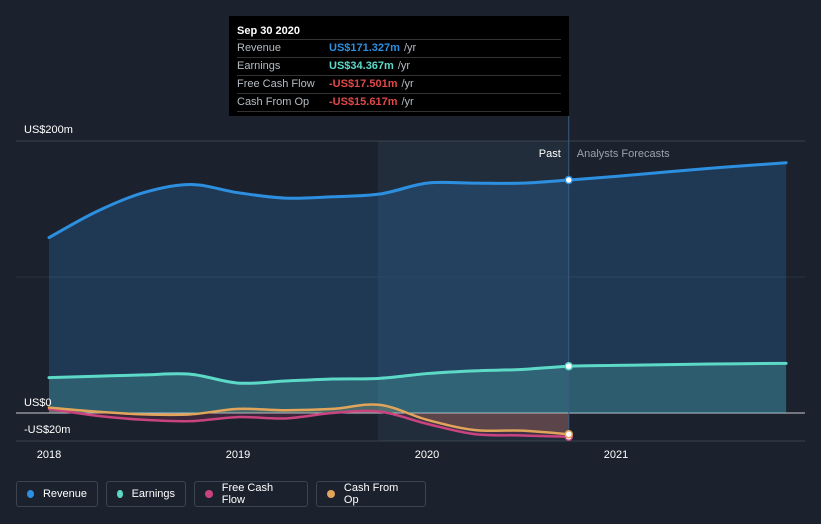 The width and height of the screenshot is (821, 524). I want to click on past-region-highlight, so click(473, 291).